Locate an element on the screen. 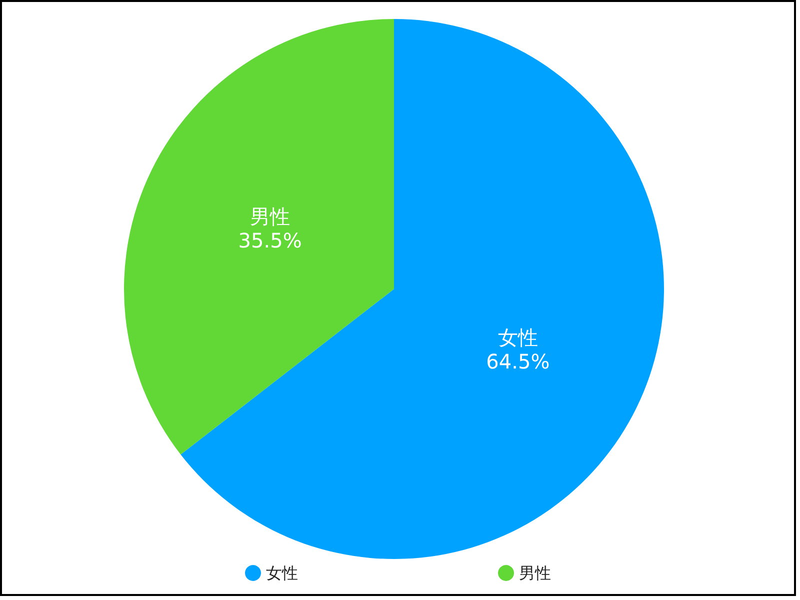 The width and height of the screenshot is (800, 600). slice-label: 女性 is located at coordinates (518, 338).